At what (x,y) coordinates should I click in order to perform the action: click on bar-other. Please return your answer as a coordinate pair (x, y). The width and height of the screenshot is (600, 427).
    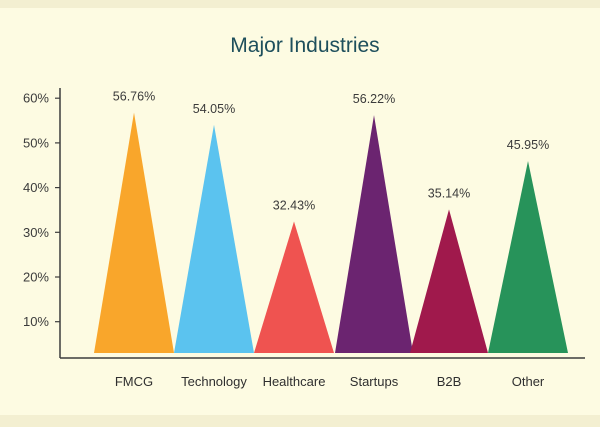
    Looking at the image, I should click on (528, 257).